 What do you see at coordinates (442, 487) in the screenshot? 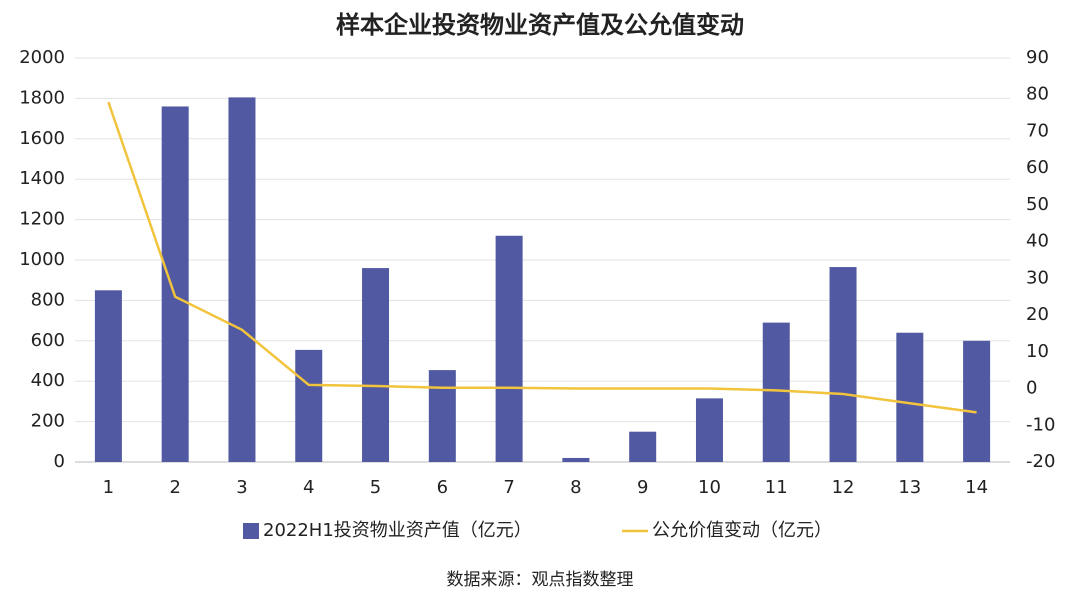
I see `x-tick-label: 6` at bounding box center [442, 487].